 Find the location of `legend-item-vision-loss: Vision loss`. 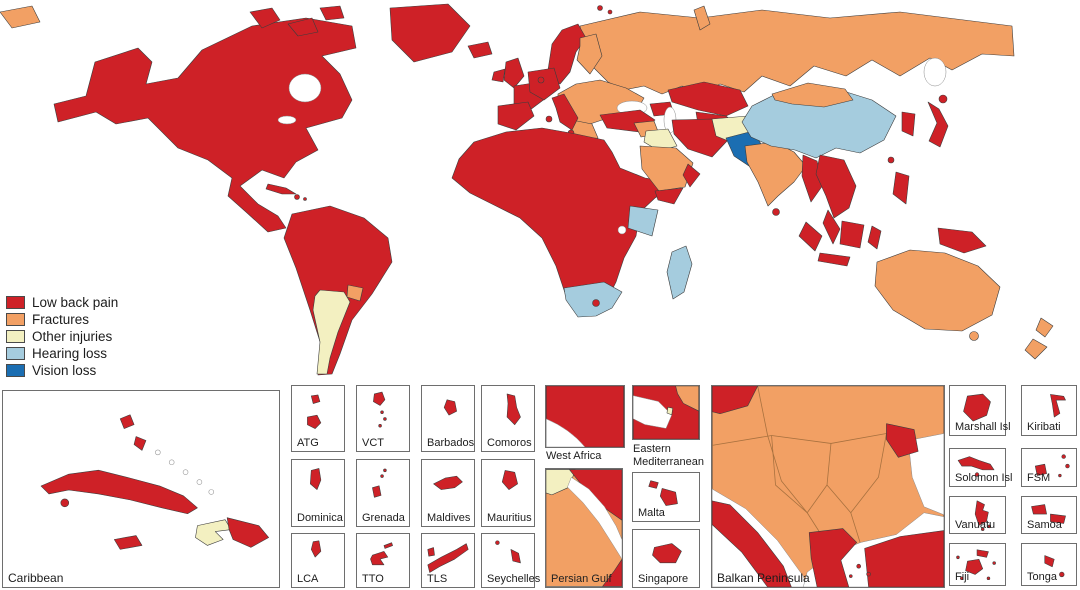

legend-item-vision-loss: Vision loss is located at coordinates (62, 370).